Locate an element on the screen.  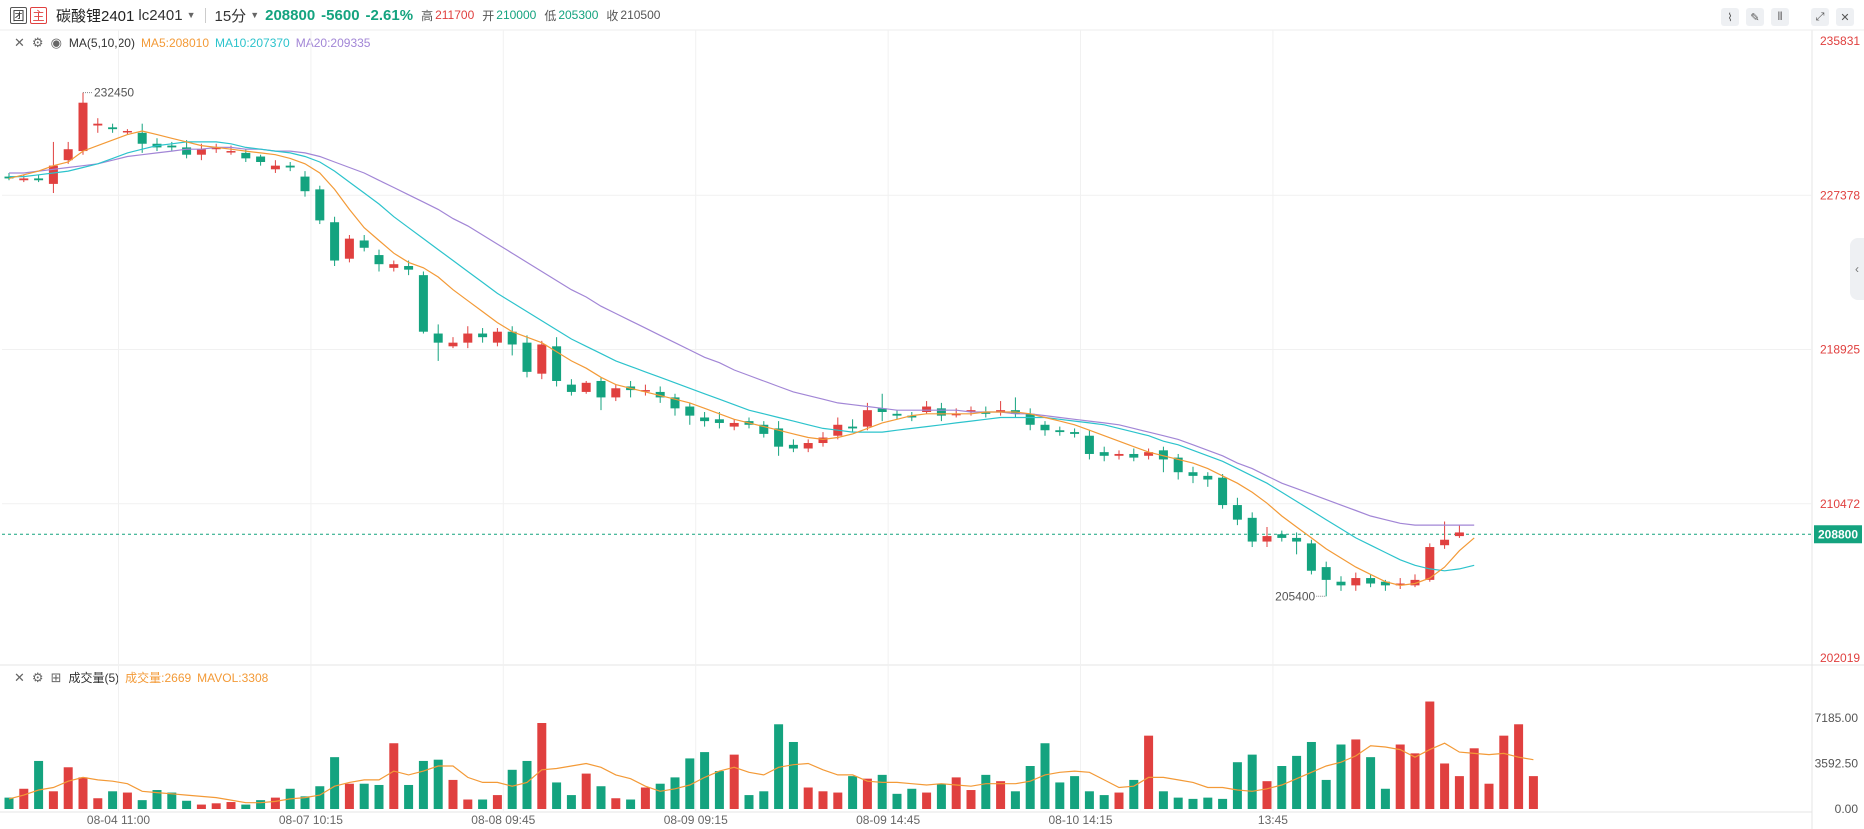
open-label: 开 is located at coordinates (488, 15).